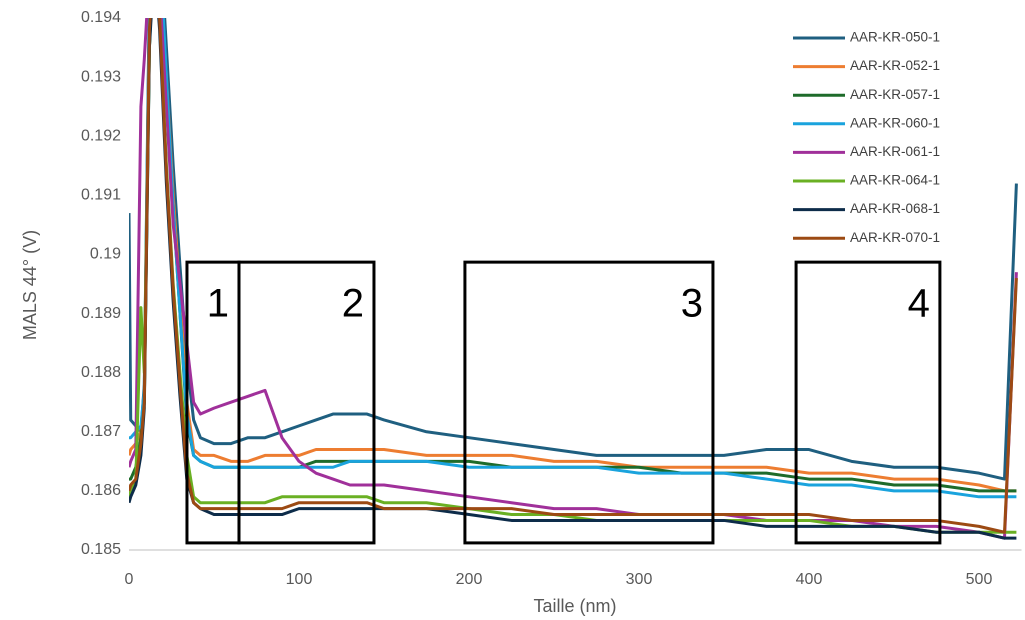 Image resolution: width=1025 pixels, height=620 pixels. Describe the element at coordinates (469, 579) in the screenshot. I see `x-tick-label: 200` at that location.